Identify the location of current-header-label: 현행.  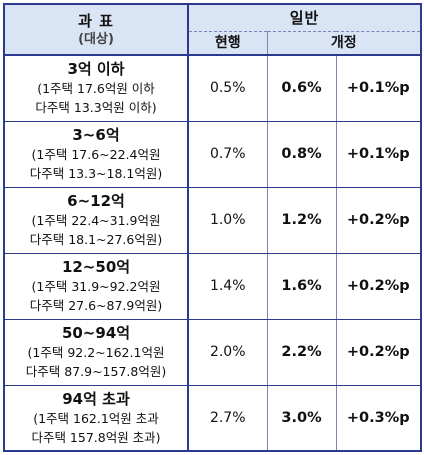
(227, 43).